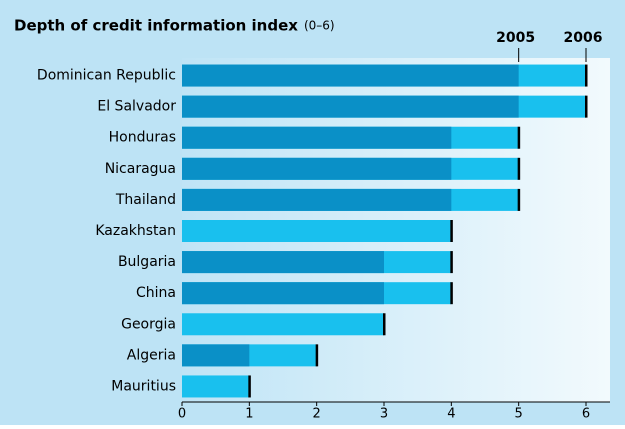  I want to click on category-label: China, so click(156, 293).